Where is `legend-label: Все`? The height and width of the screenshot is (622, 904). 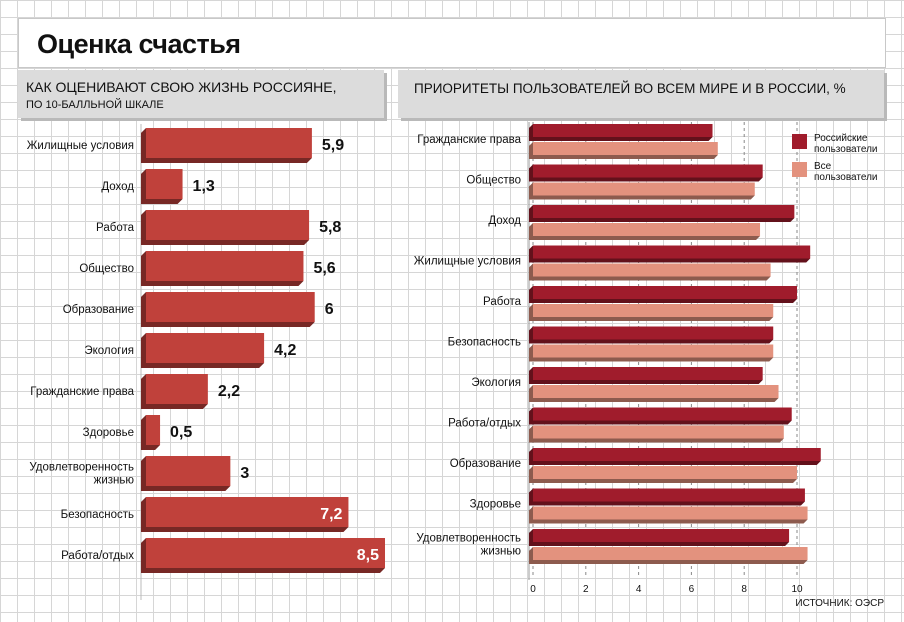 legend-label: Все is located at coordinates (823, 166).